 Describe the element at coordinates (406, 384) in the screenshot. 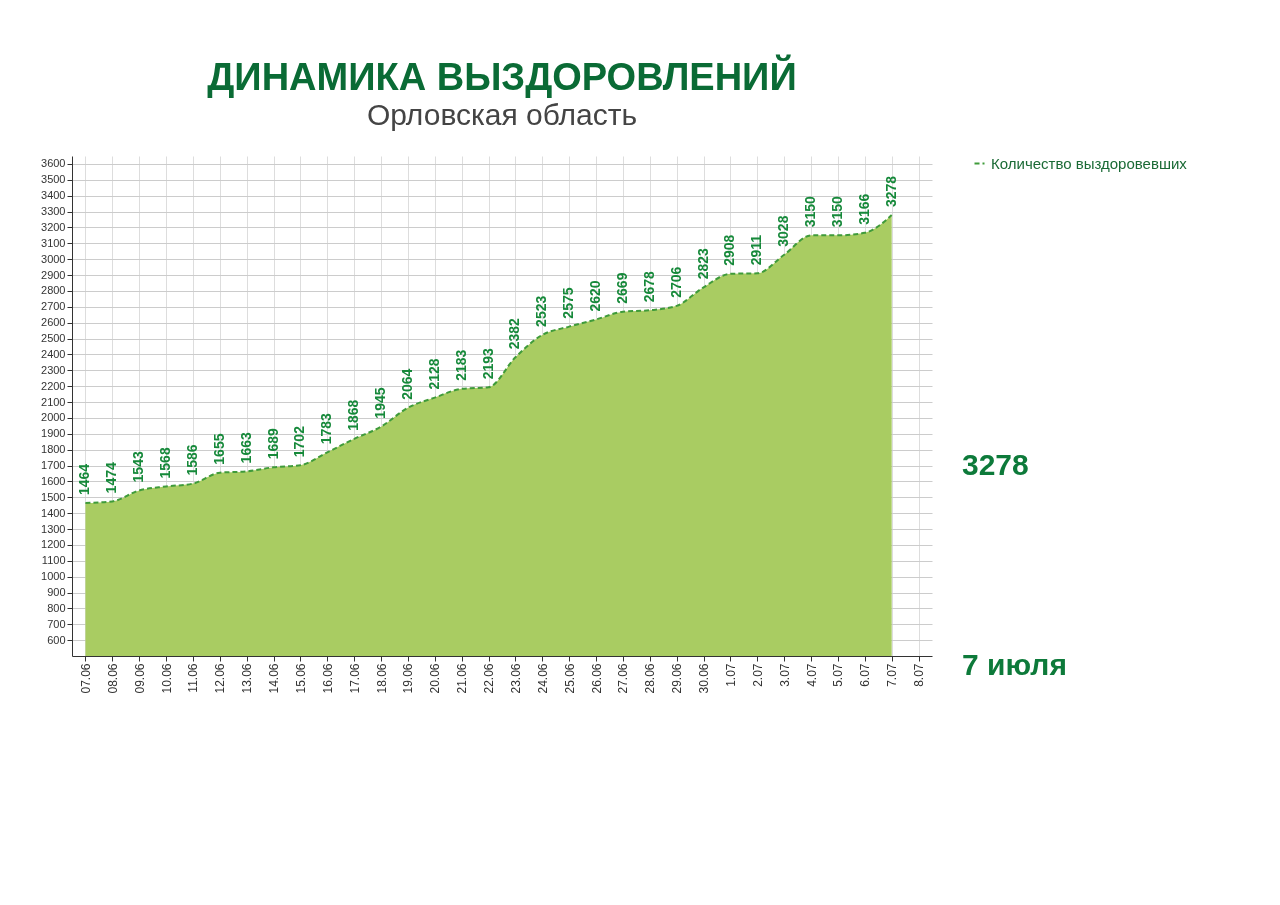

I see `data-label: 2064` at that location.